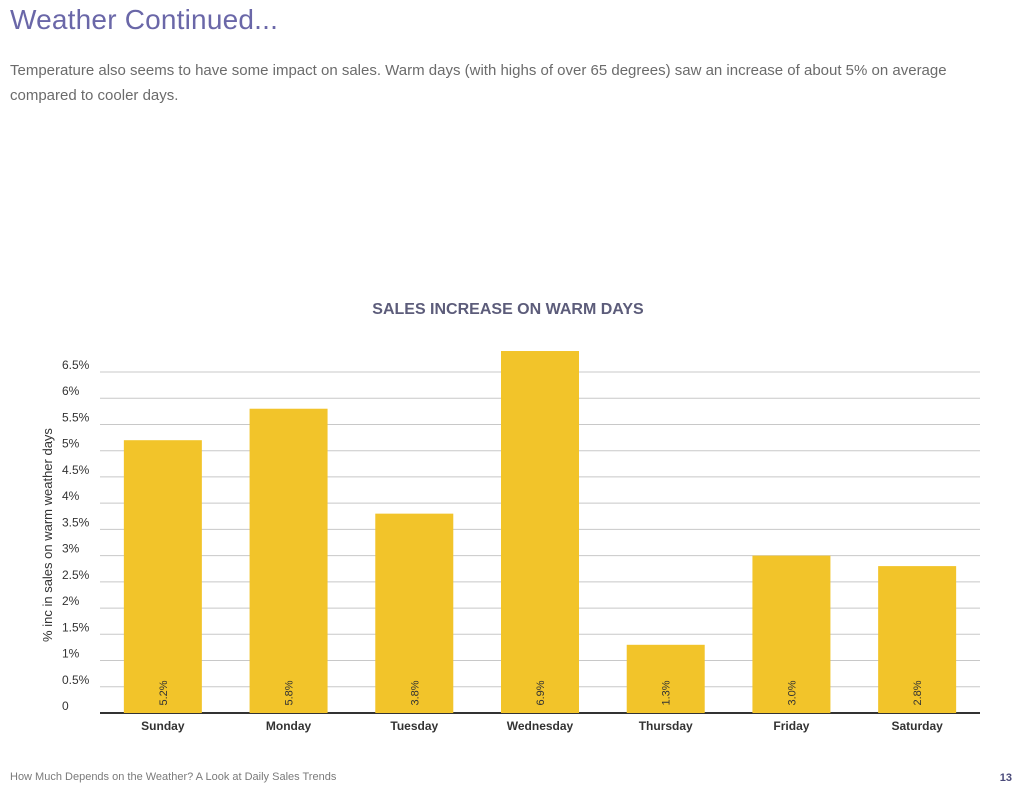 This screenshot has width=1024, height=792. Describe the element at coordinates (508, 309) in the screenshot. I see `chart-title: SALES INCREASE ON WARM DAYS` at that location.